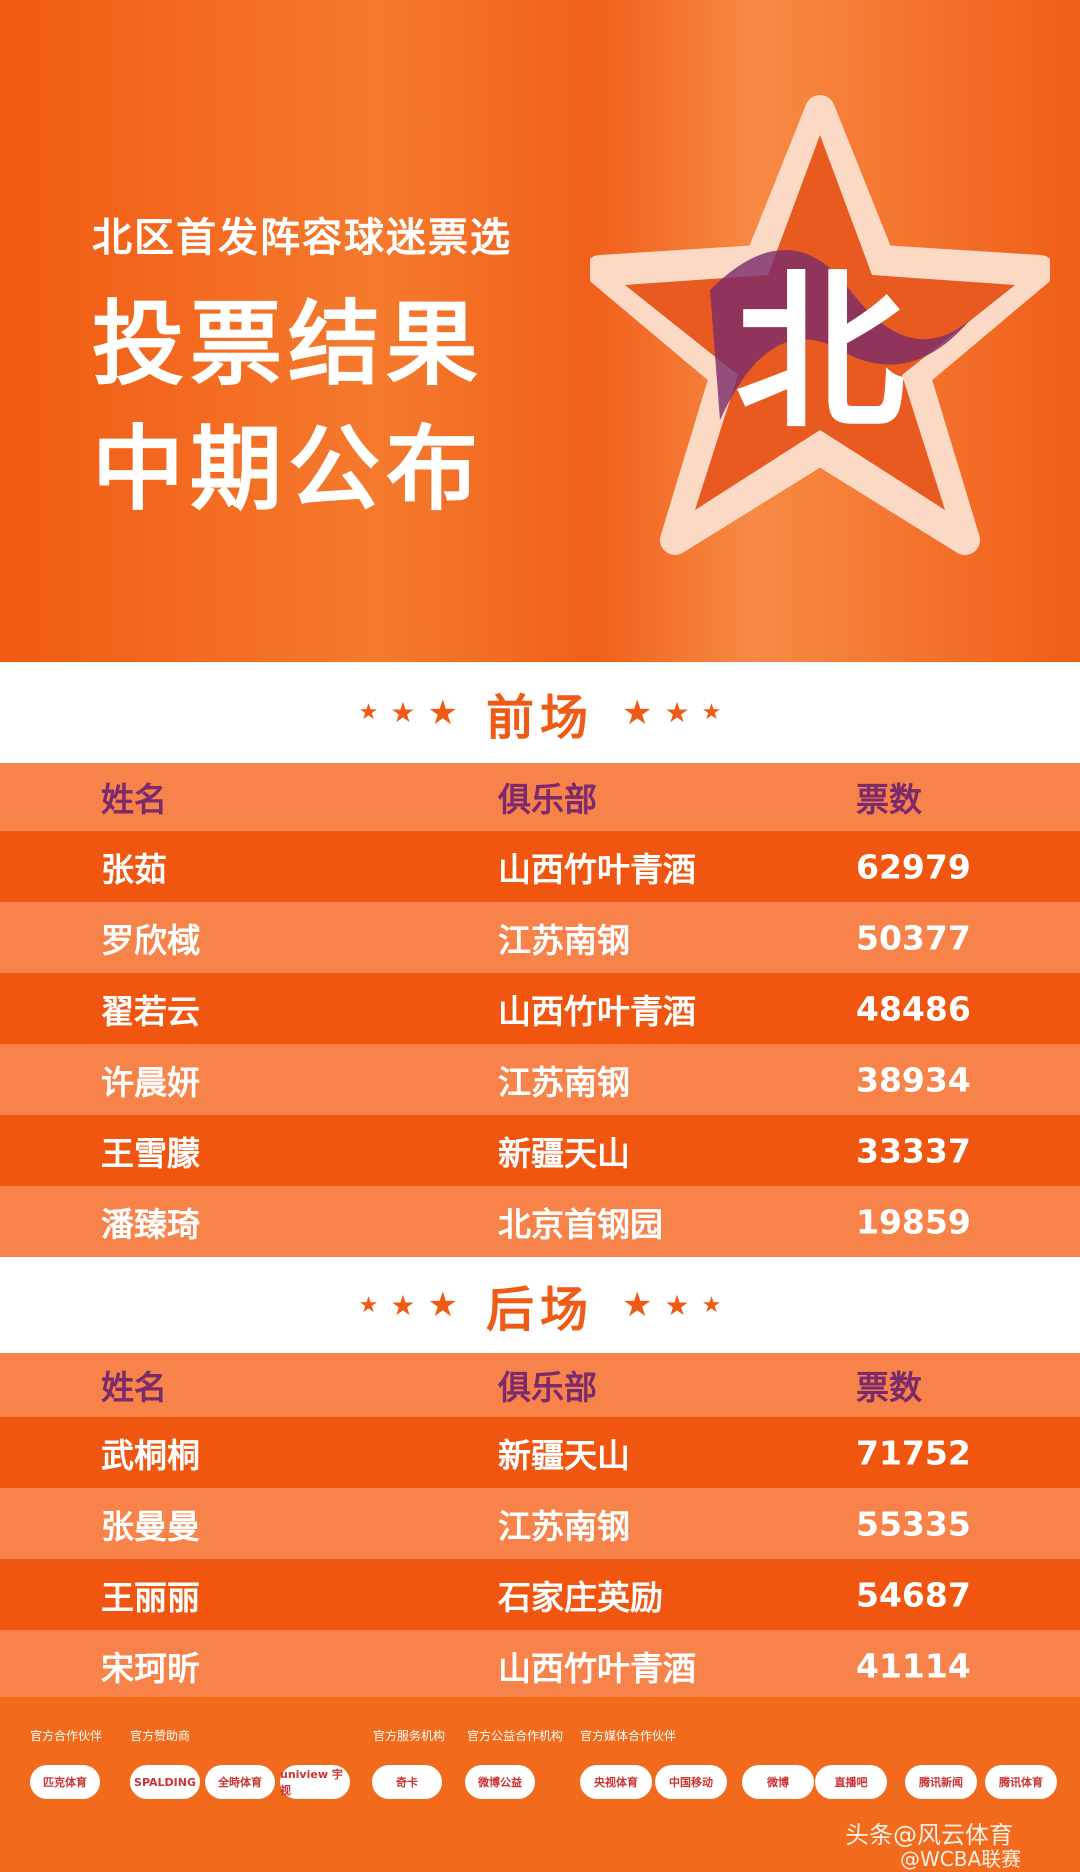  I want to click on title-line: 中期公布, so click(288, 469).